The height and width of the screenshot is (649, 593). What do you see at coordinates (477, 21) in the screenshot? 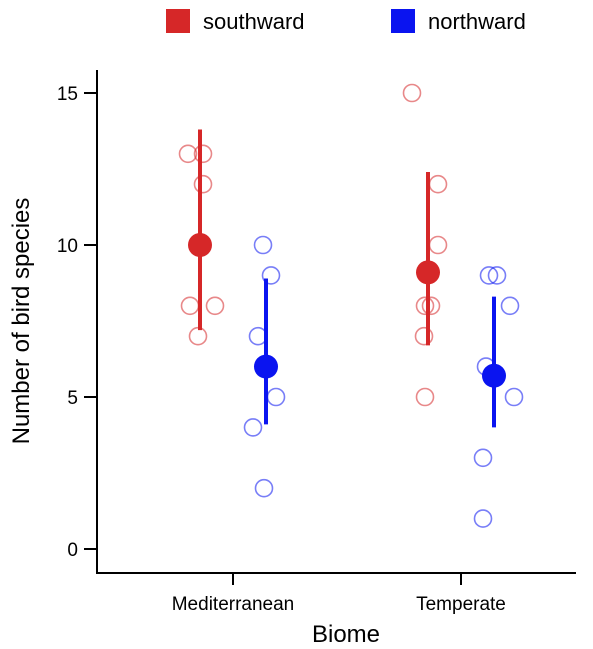
I see `legend-label: northward` at bounding box center [477, 21].